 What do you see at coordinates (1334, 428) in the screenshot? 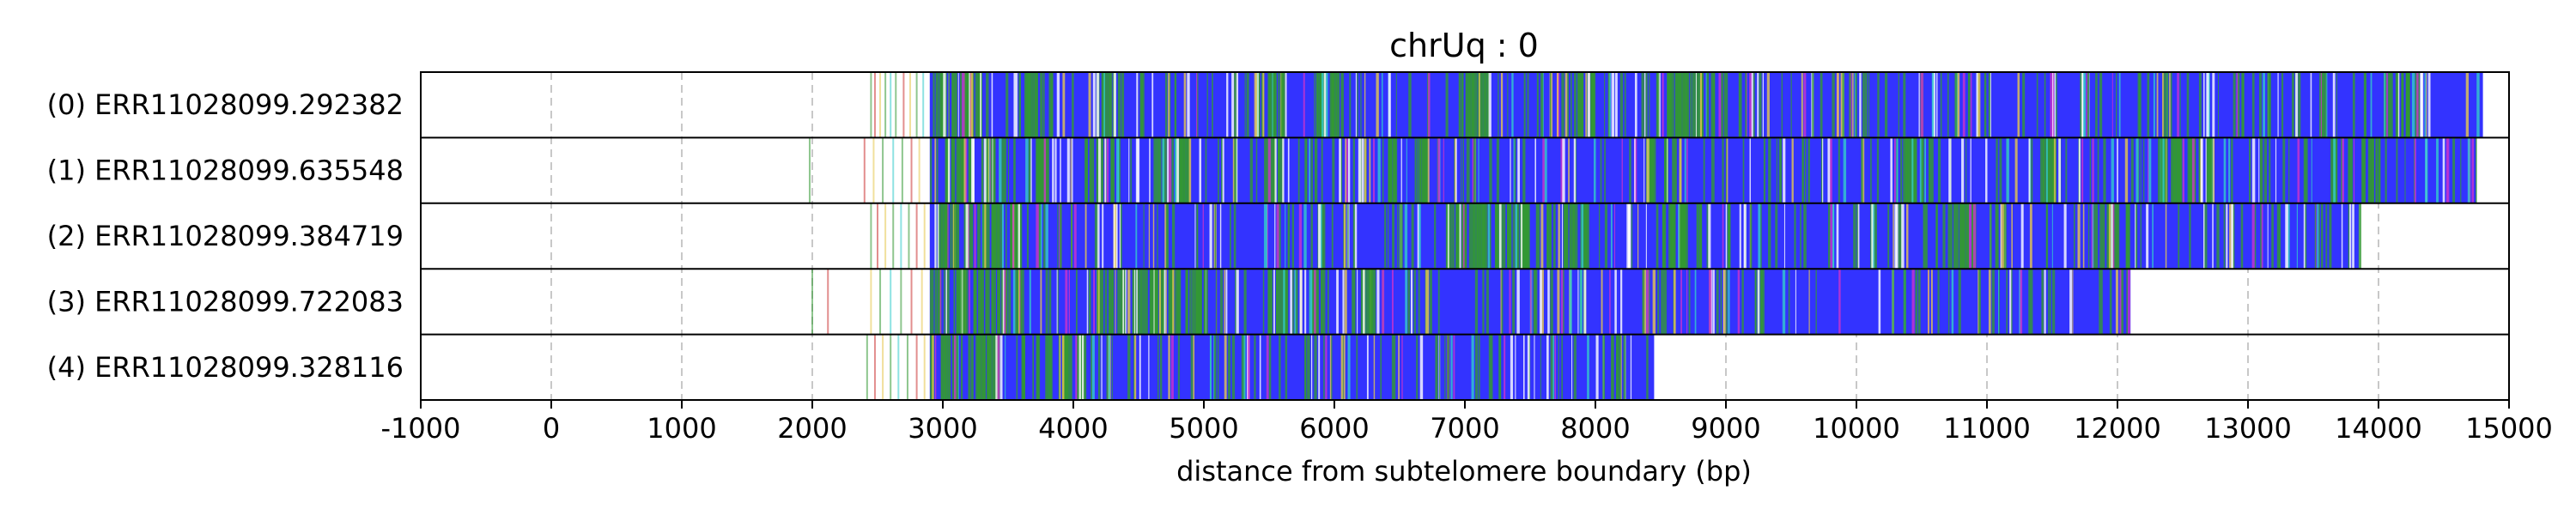
I see `x-tick-label: 6000` at bounding box center [1334, 428].